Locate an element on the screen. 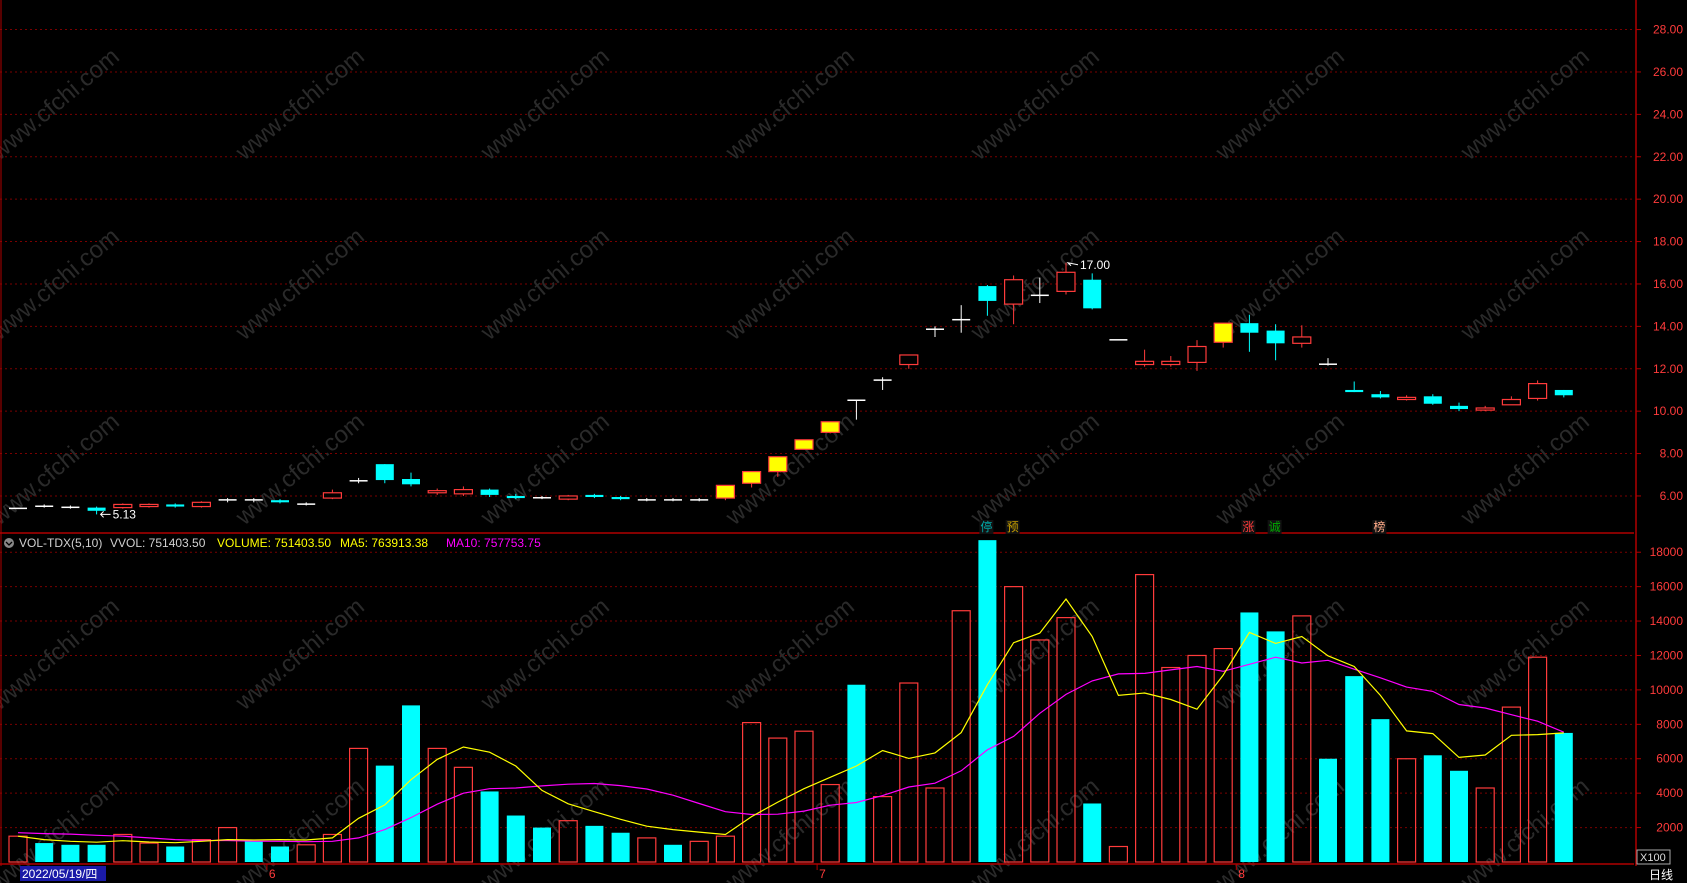  event-marker: 诚 is located at coordinates (1275, 527).